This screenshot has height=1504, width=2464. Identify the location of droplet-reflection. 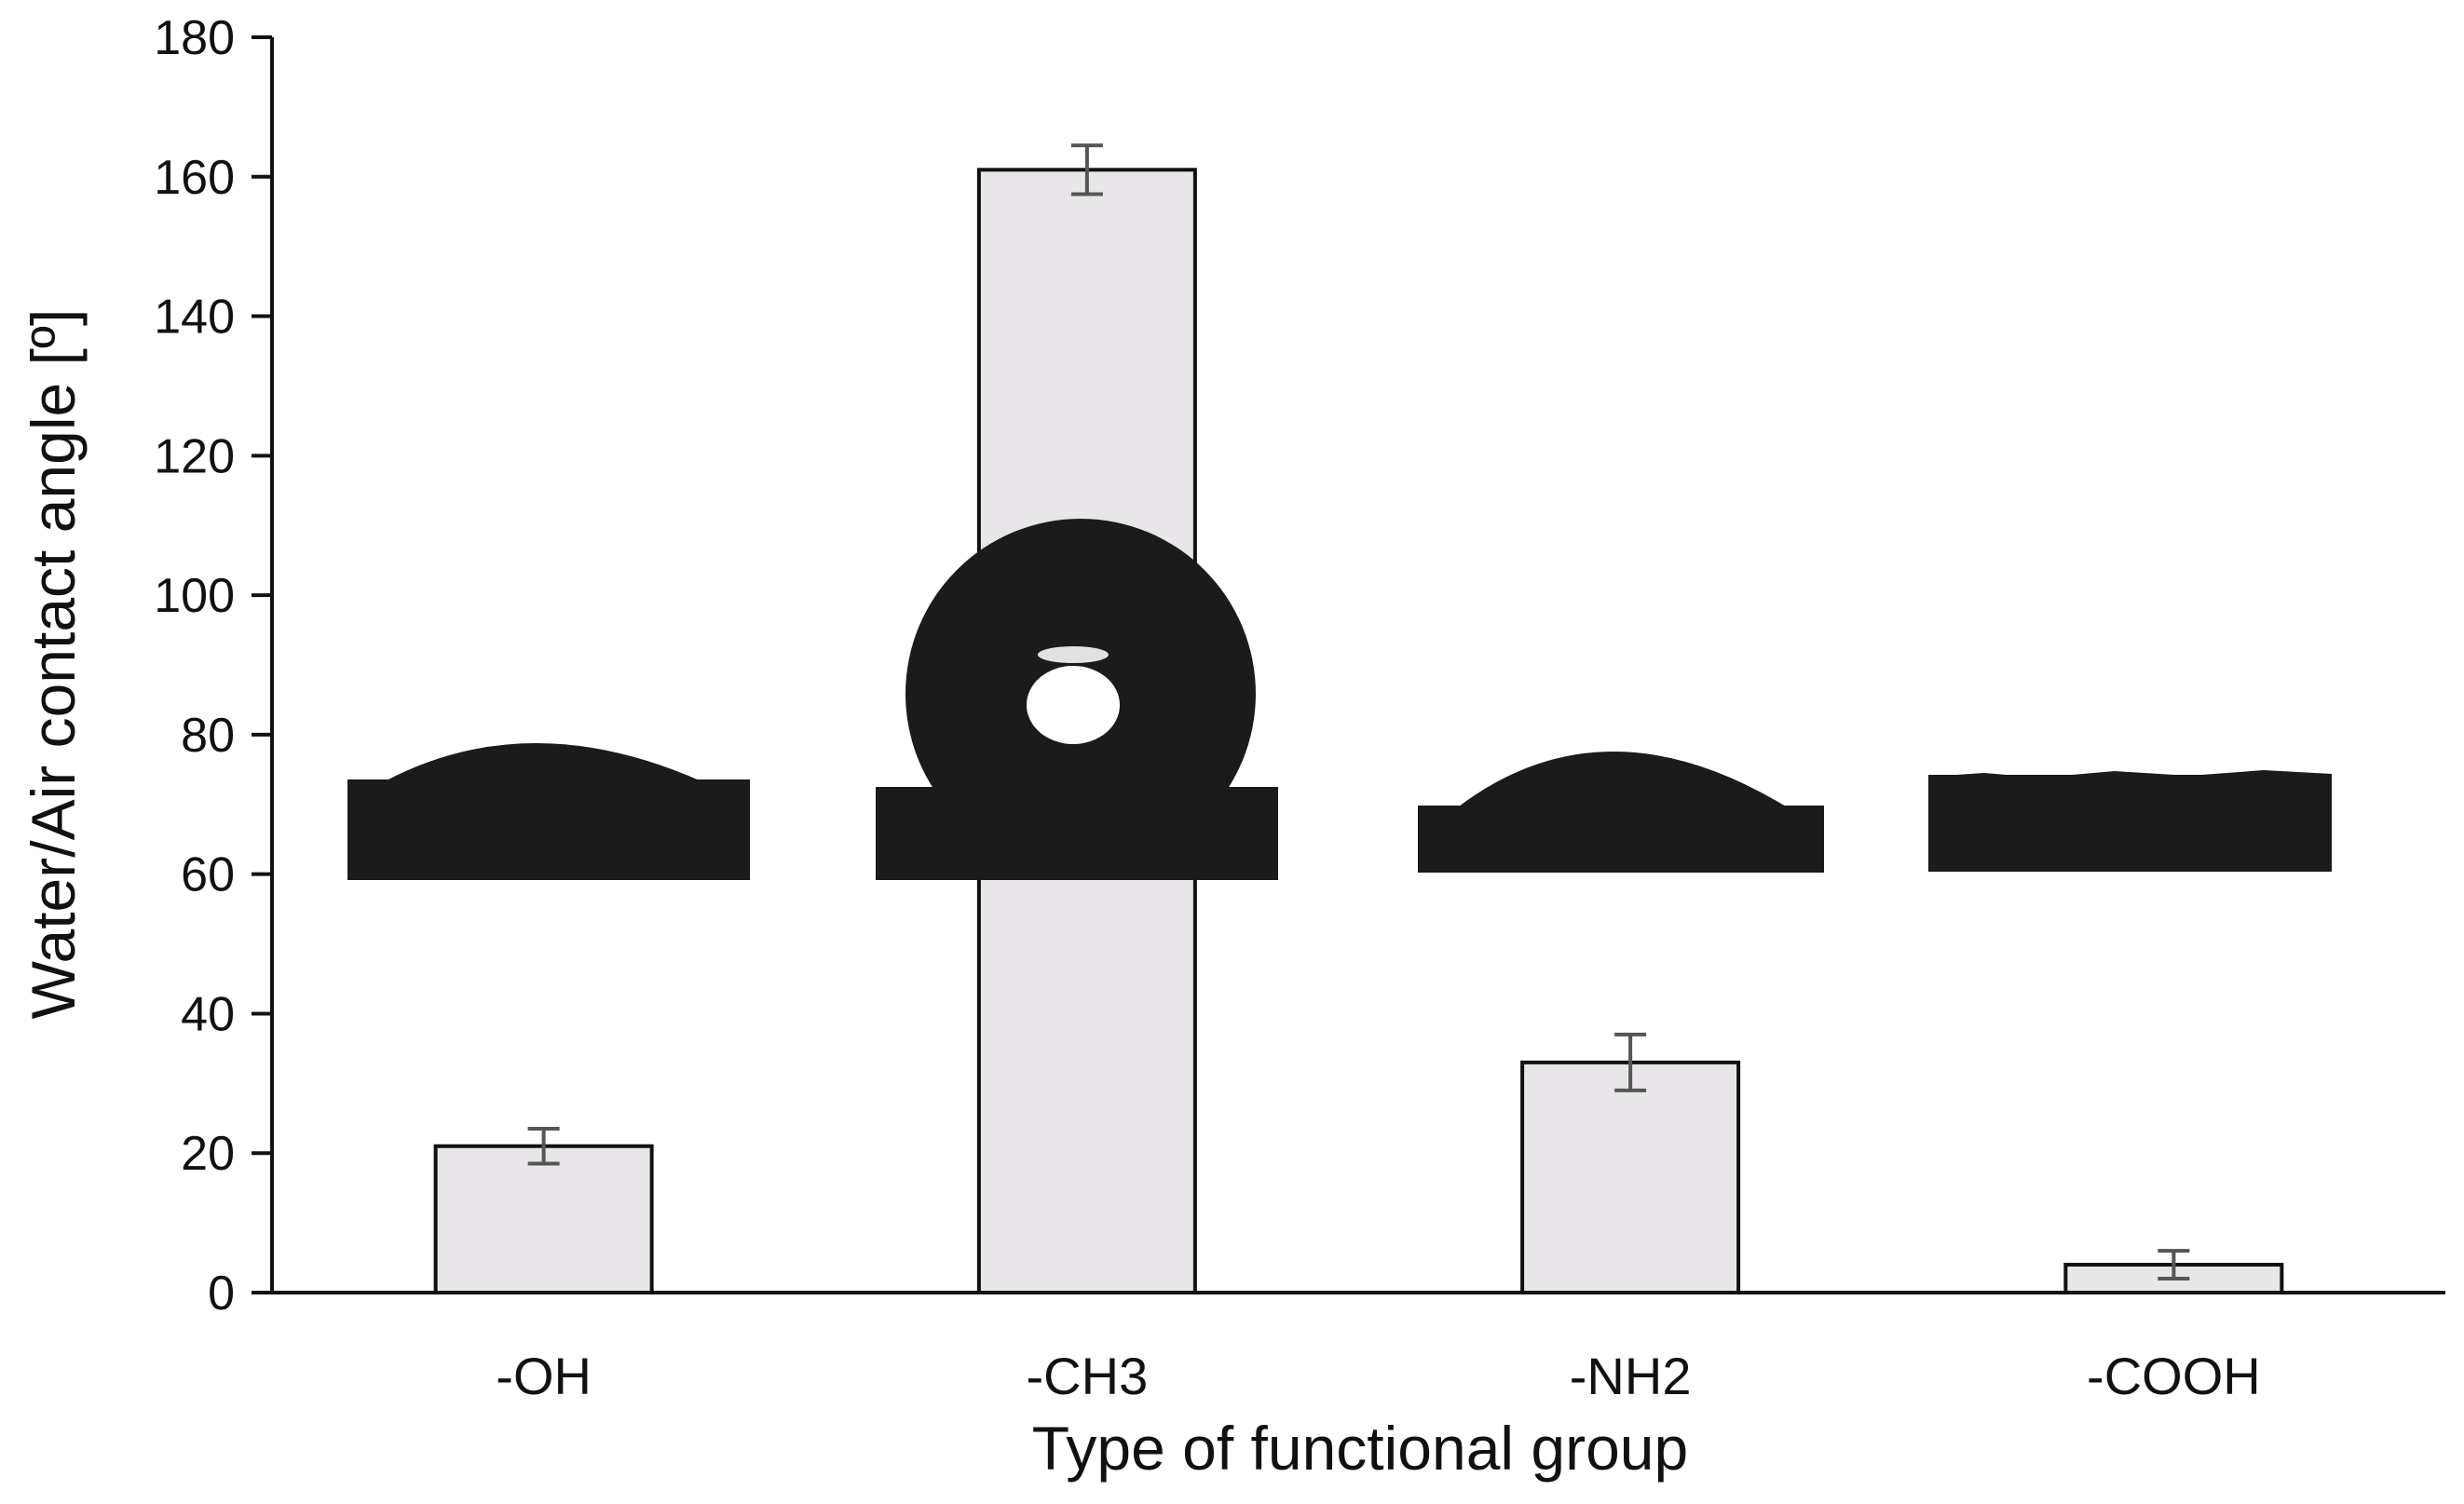
(1073, 654).